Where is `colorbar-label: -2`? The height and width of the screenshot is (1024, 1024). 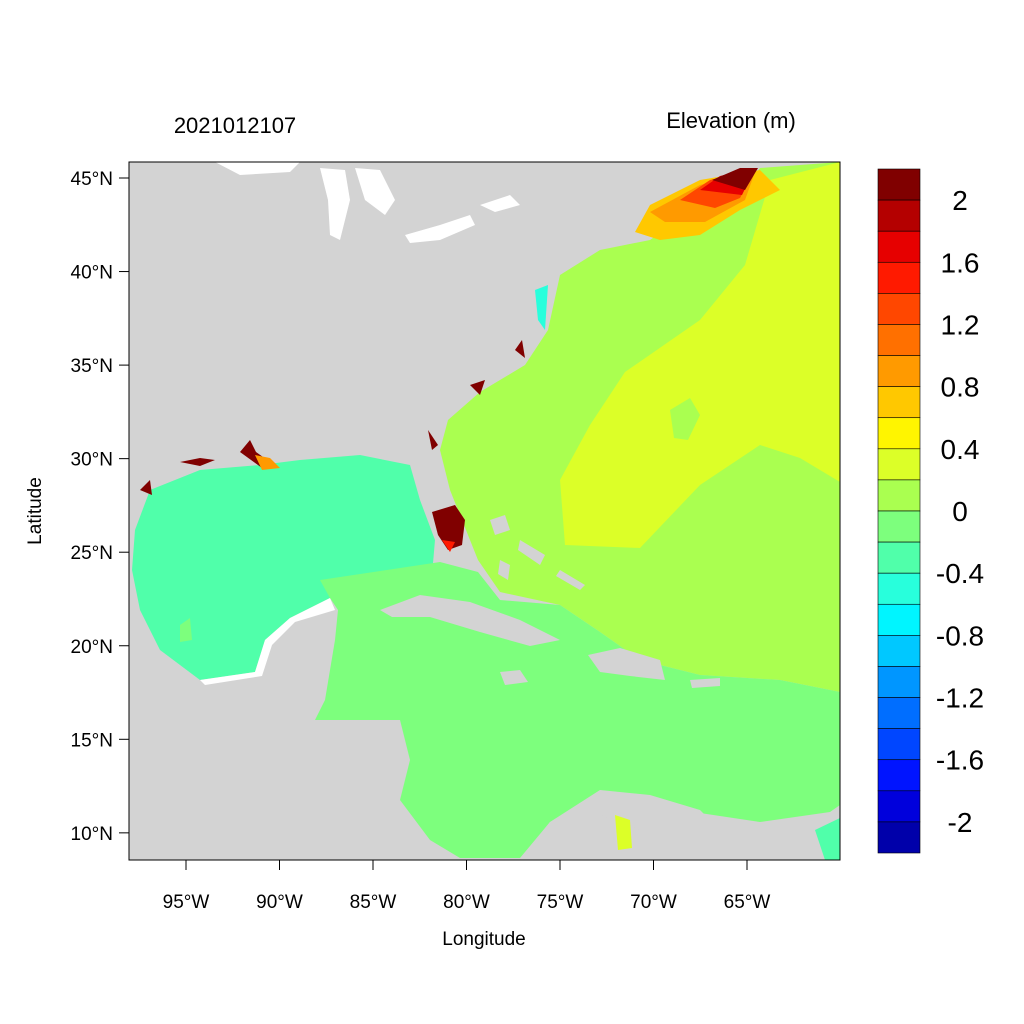
colorbar-label: -2 is located at coordinates (960, 822).